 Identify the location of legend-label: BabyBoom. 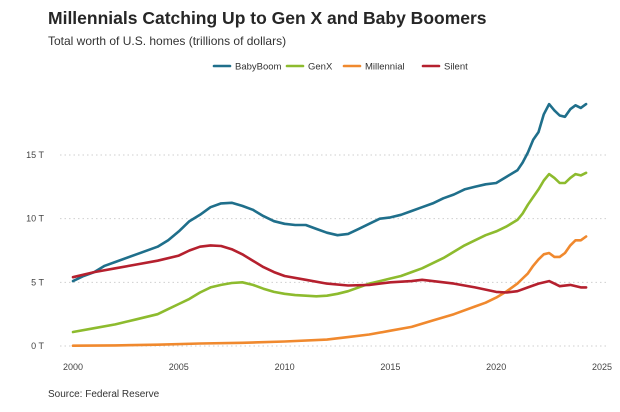
(258, 67).